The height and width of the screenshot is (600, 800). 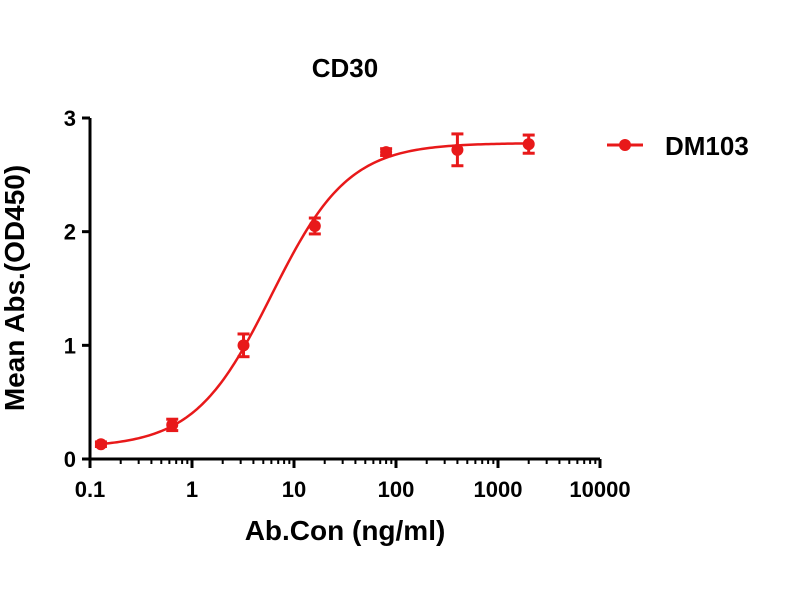 I want to click on y-tick-label: 2, so click(x=70, y=232).